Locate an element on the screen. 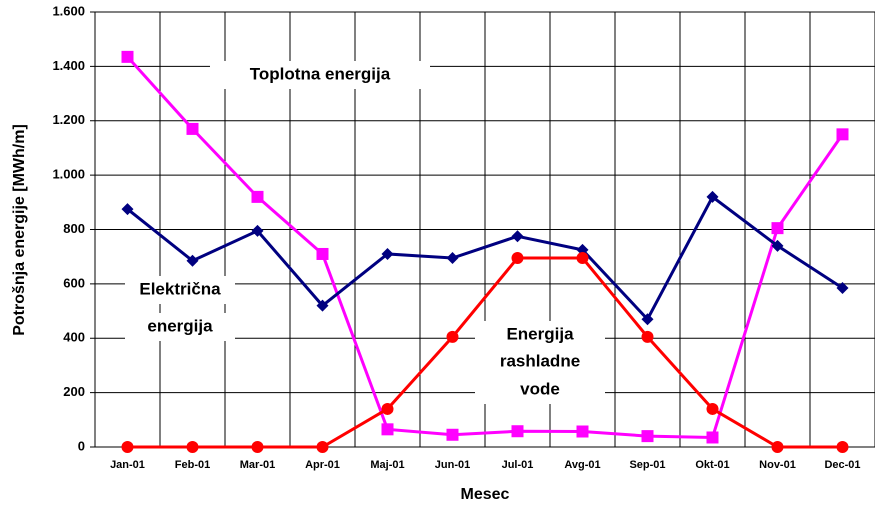 Image resolution: width=875 pixels, height=514 pixels. x-tick-label: Jul-01 is located at coordinates (518, 465).